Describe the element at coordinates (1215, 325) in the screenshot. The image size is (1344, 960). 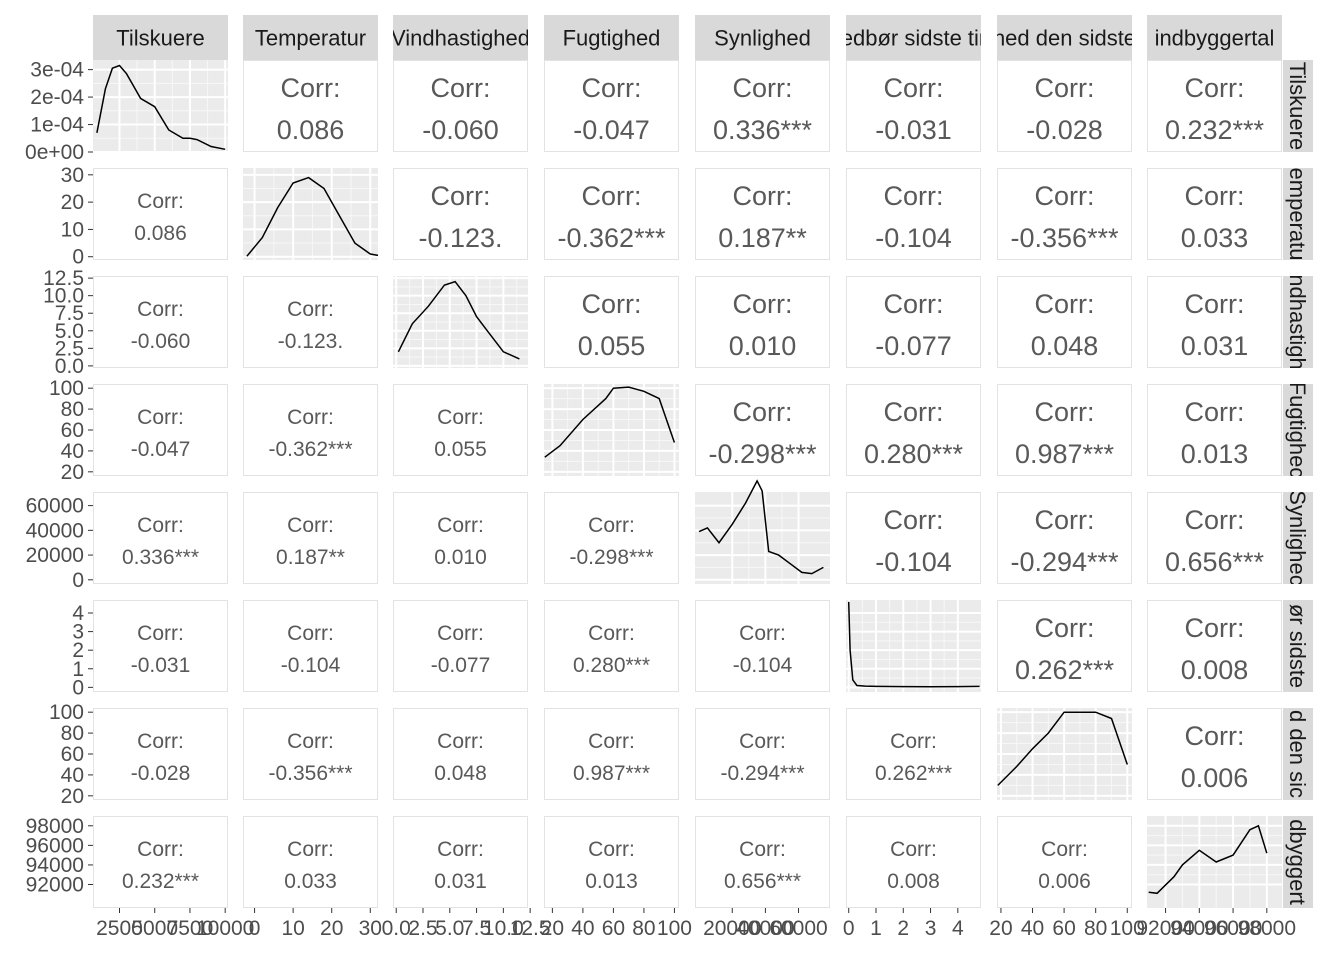
I see `corr-group: Corr: 0.031` at that location.